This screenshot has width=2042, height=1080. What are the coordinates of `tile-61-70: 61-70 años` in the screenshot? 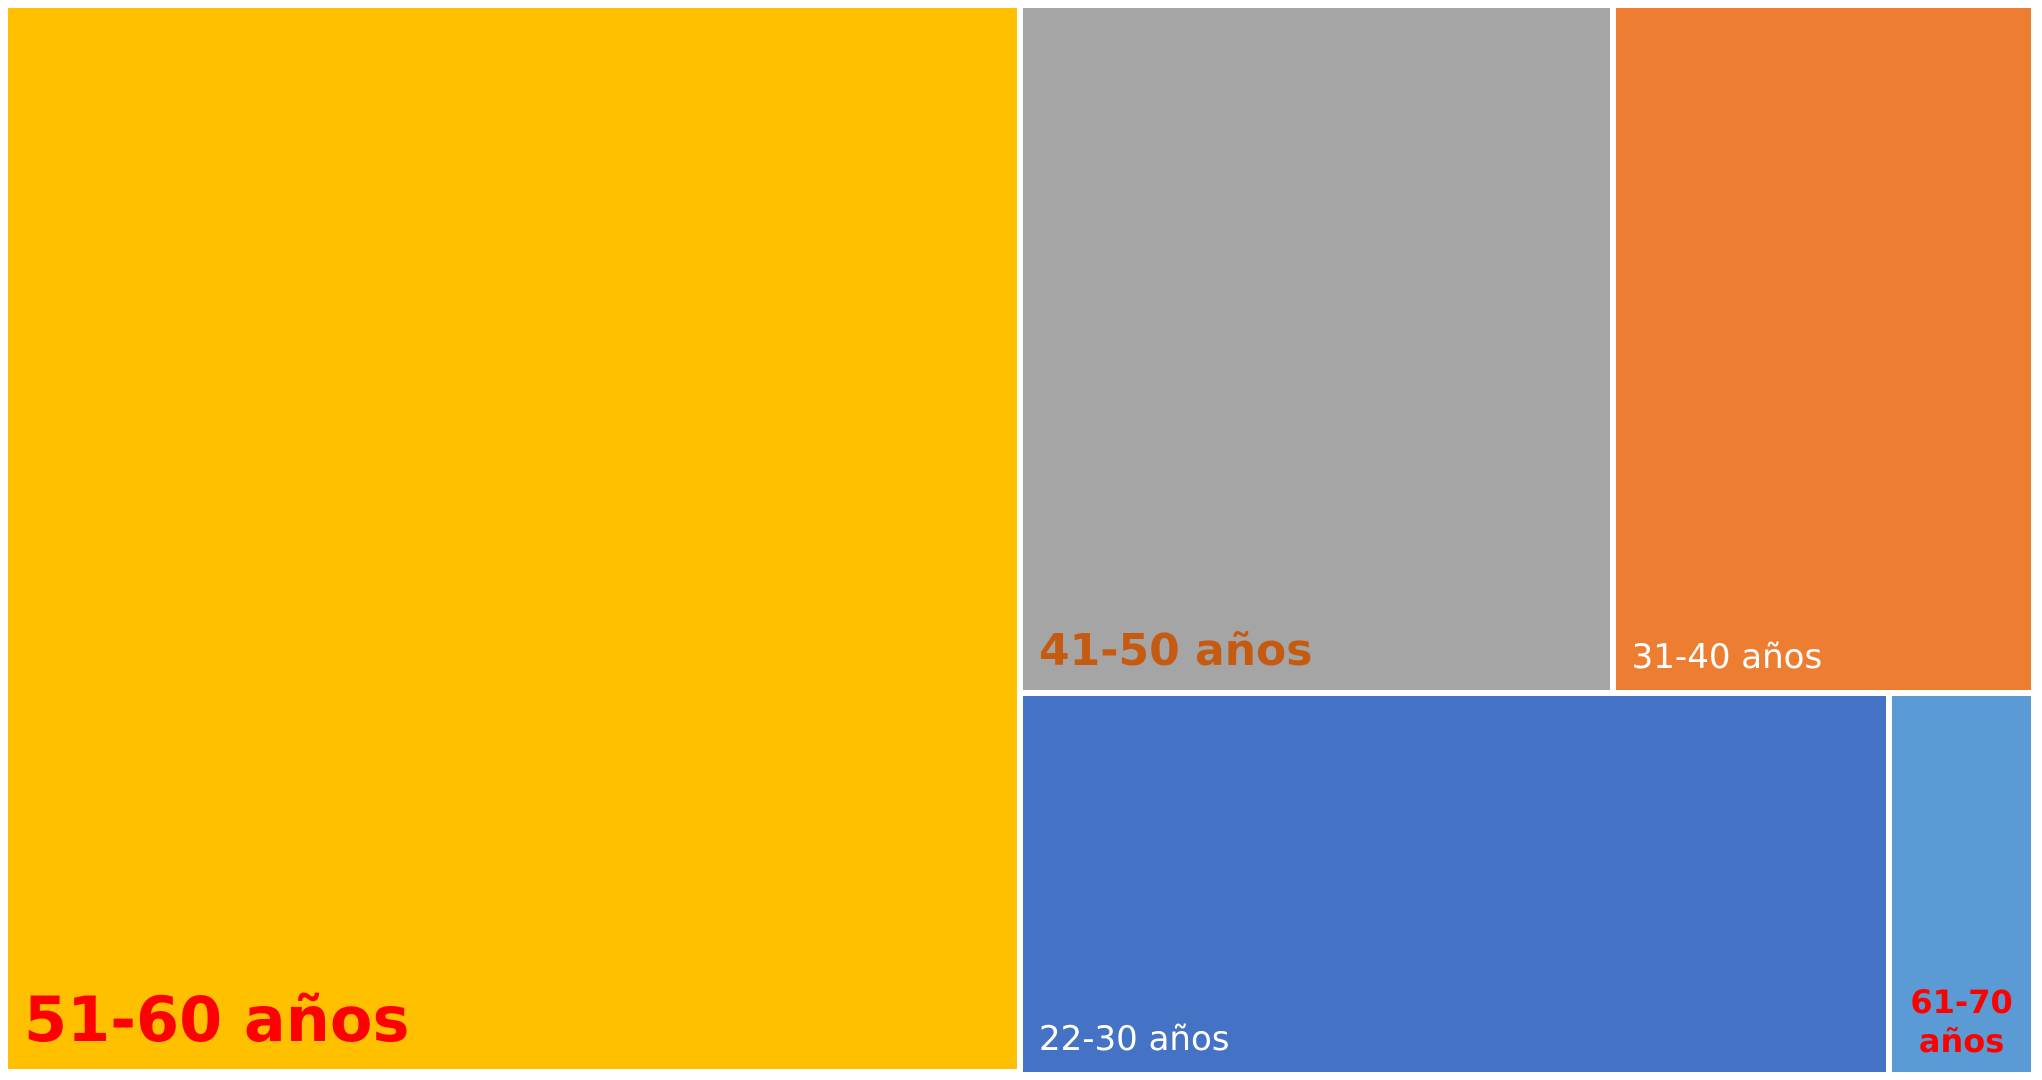 It's located at (1961, 883).